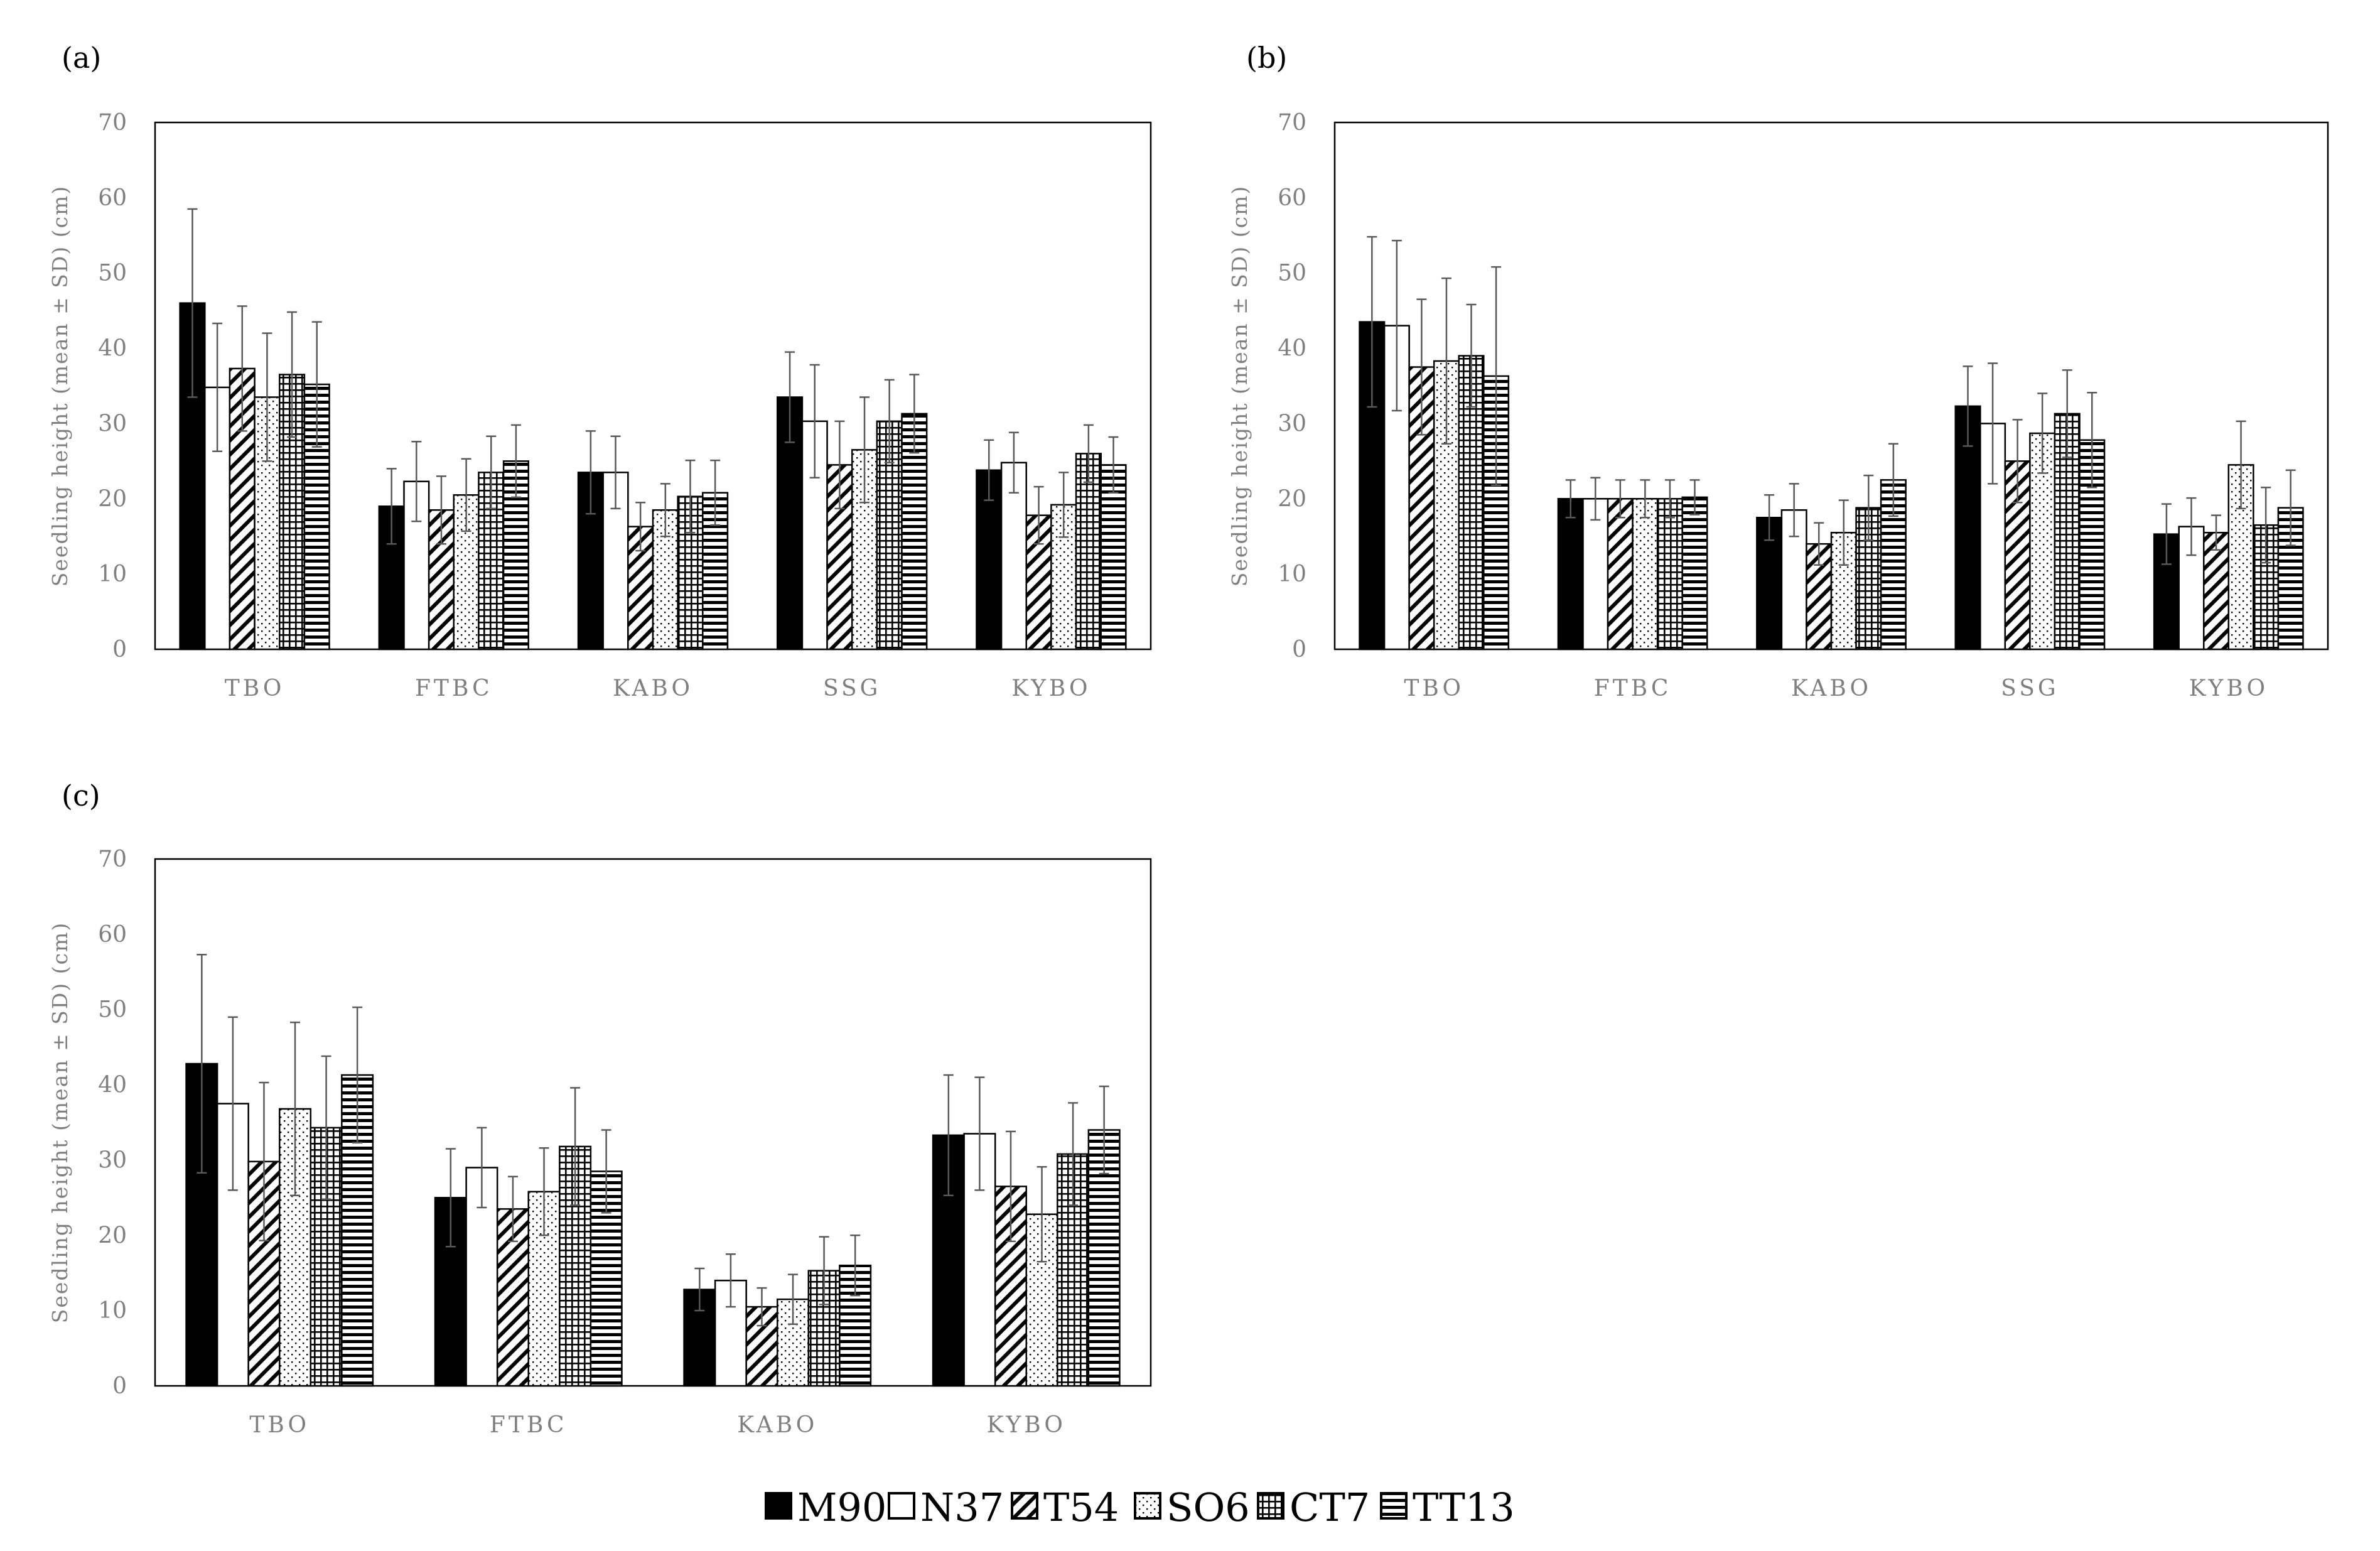  I want to click on legend: M90 N37 T54 SO6 CT7 TT13, so click(1140, 1507).